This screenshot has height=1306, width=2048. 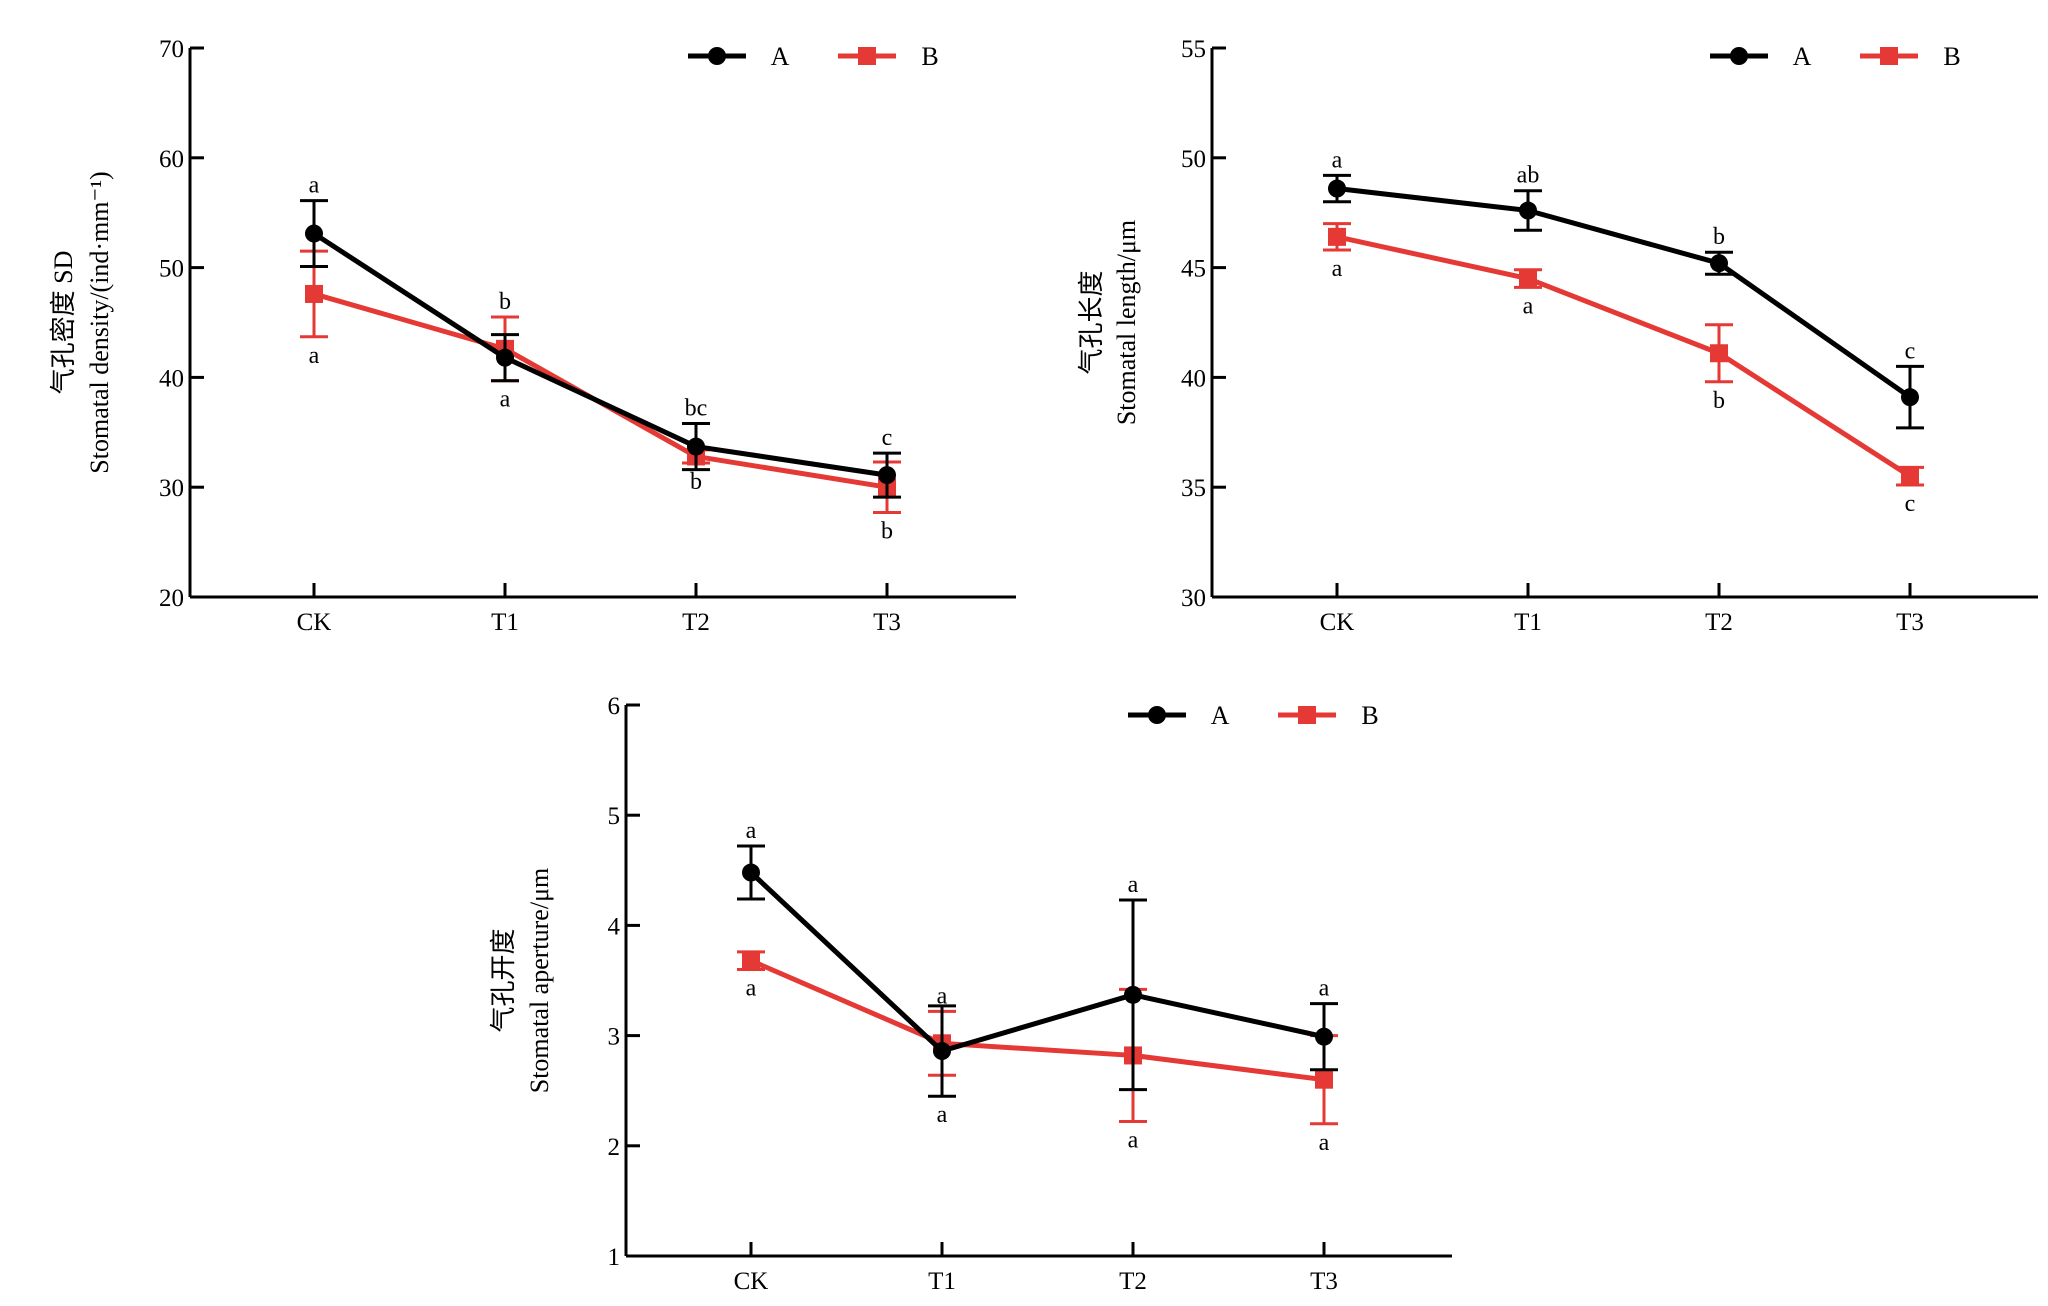 What do you see at coordinates (539, 980) in the screenshot?
I see `y-axis-label-en: Stomatal aperture/μm` at bounding box center [539, 980].